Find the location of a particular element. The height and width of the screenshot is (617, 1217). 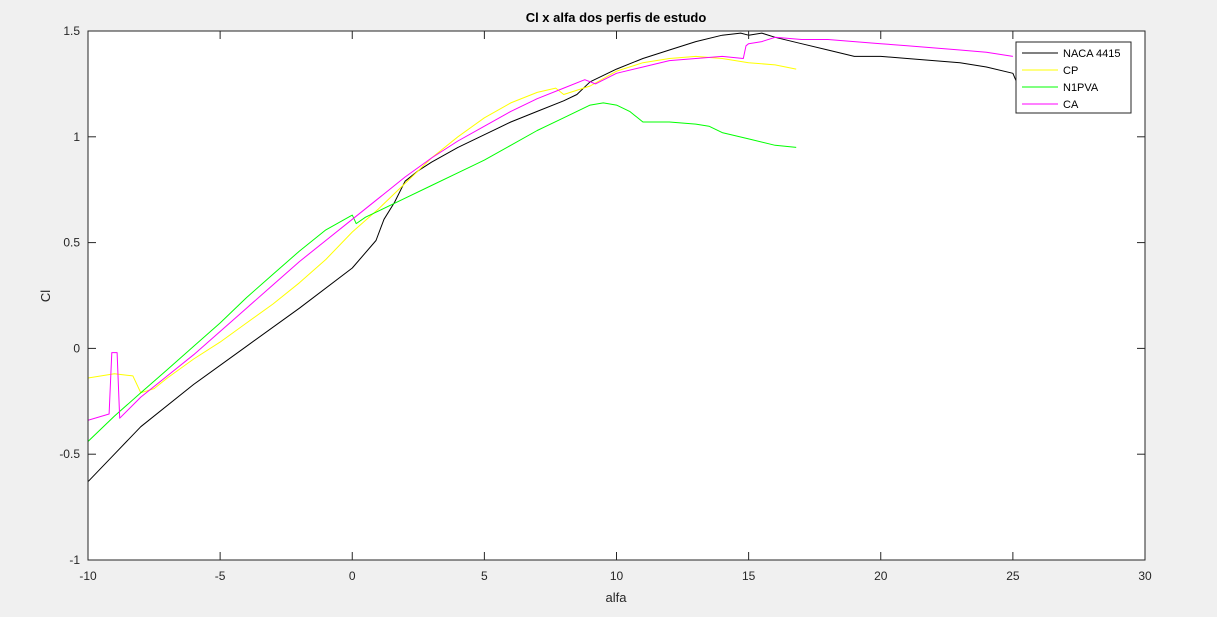

legend: NACA 4415 CP N1PVA CA is located at coordinates (1073, 77).